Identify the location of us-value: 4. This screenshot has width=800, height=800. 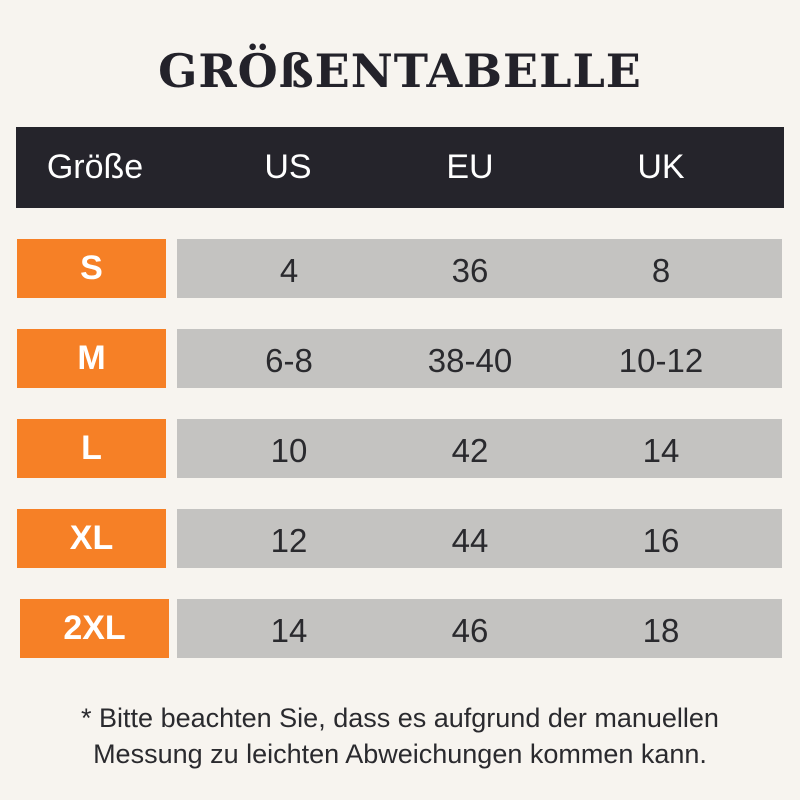
(289, 270).